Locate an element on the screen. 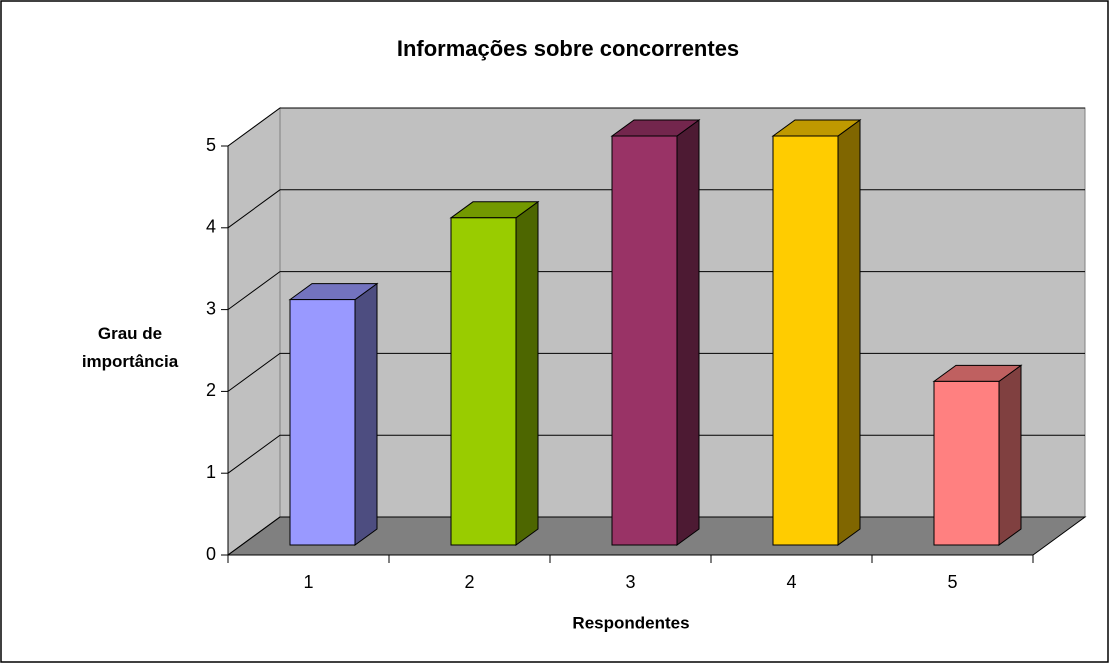 The width and height of the screenshot is (1109, 663). y-axis-label: Grau de importância is located at coordinates (130, 347).